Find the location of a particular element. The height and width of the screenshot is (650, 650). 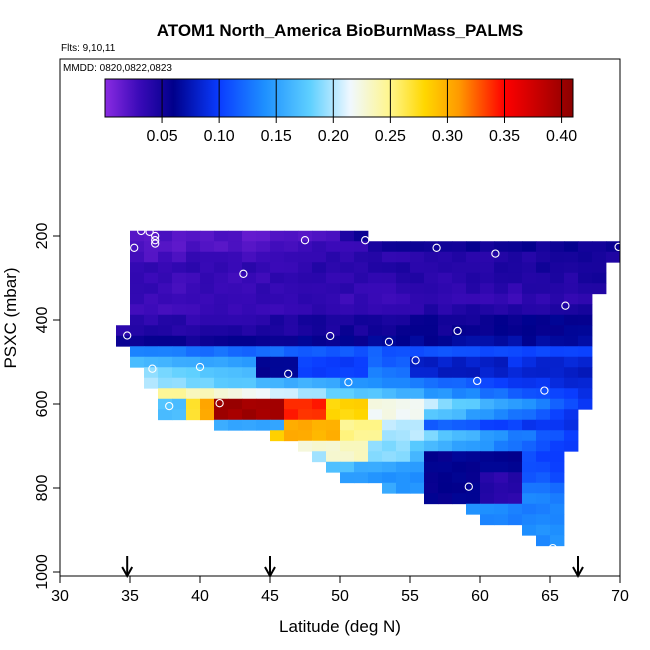

y-axis-label: PSXC (mbar) is located at coordinates (10, 317).